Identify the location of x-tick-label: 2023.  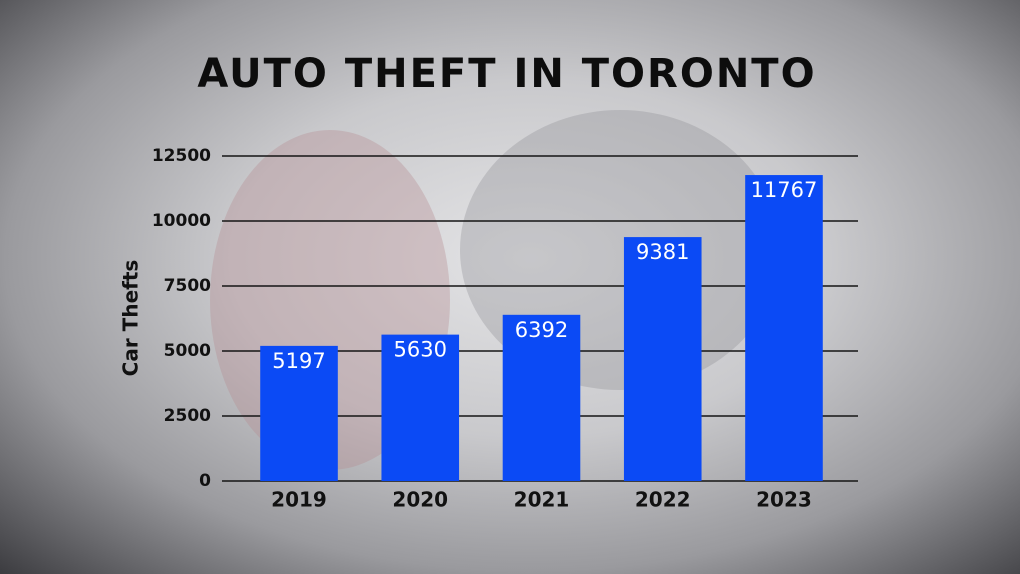
(784, 500).